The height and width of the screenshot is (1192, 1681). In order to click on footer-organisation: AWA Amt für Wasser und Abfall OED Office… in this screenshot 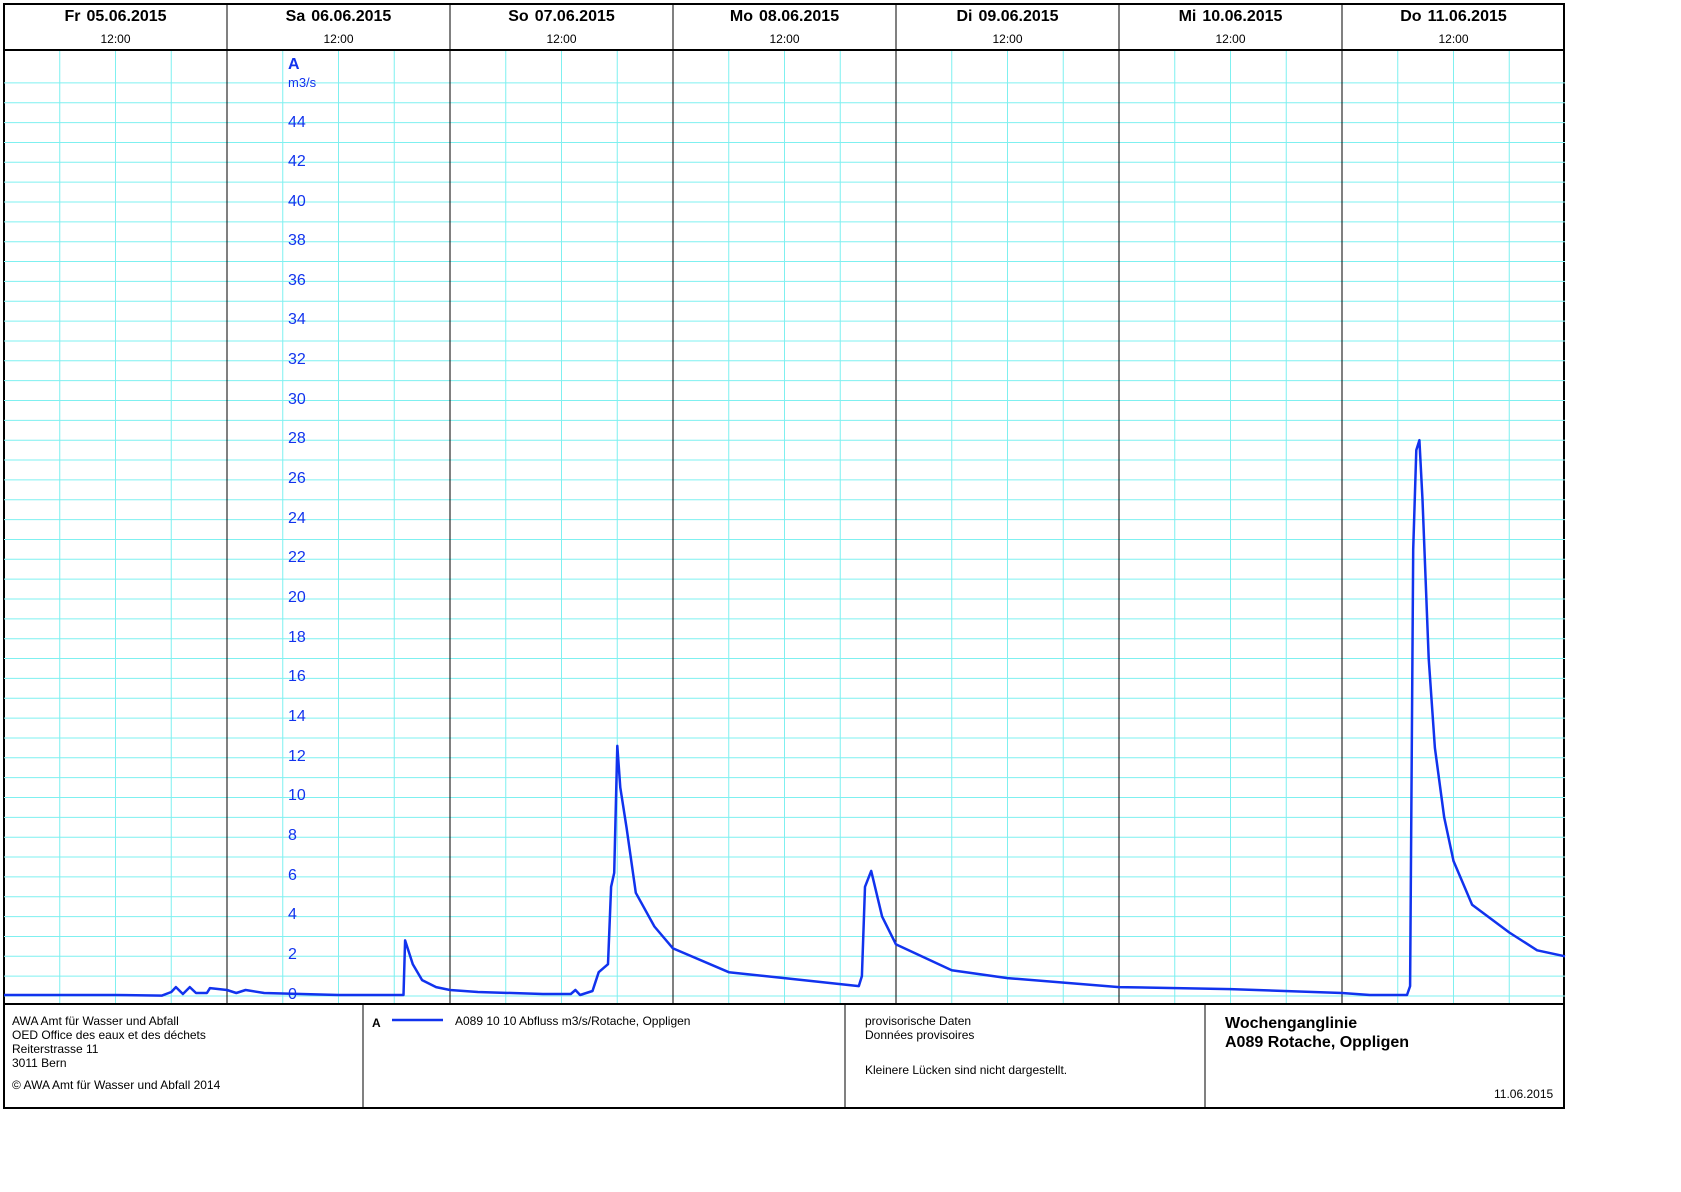, I will do `click(187, 1056)`.